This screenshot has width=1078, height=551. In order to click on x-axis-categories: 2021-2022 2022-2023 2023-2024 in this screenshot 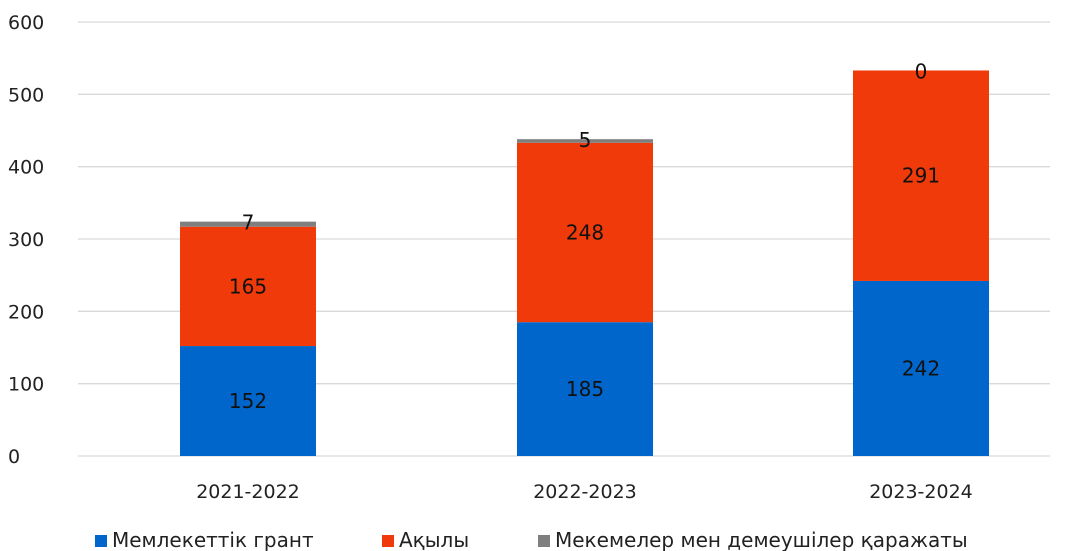, I will do `click(584, 492)`.